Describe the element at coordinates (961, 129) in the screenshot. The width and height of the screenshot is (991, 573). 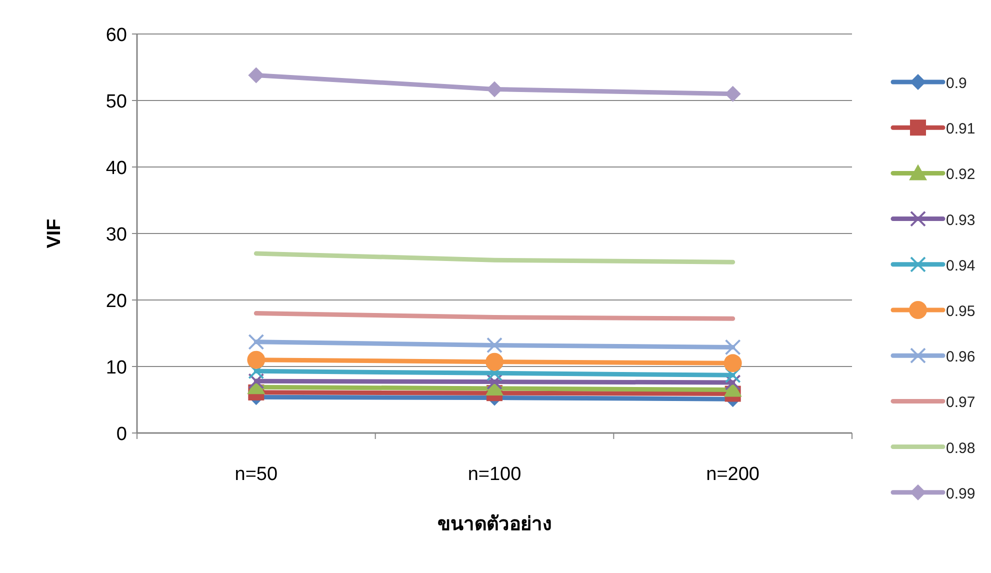
I see `legend-label: 0.91` at that location.